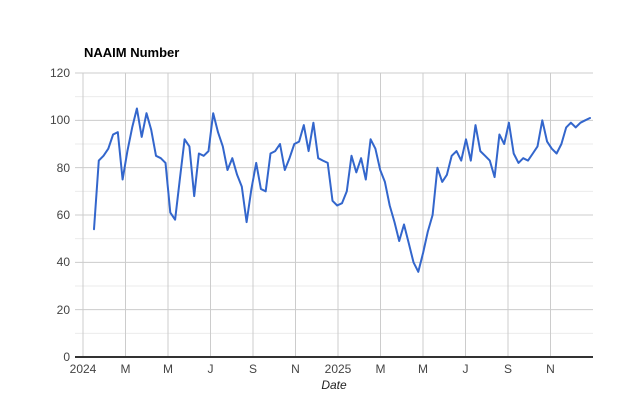  Describe the element at coordinates (63, 215) in the screenshot. I see `y-tick-label: 60` at that location.